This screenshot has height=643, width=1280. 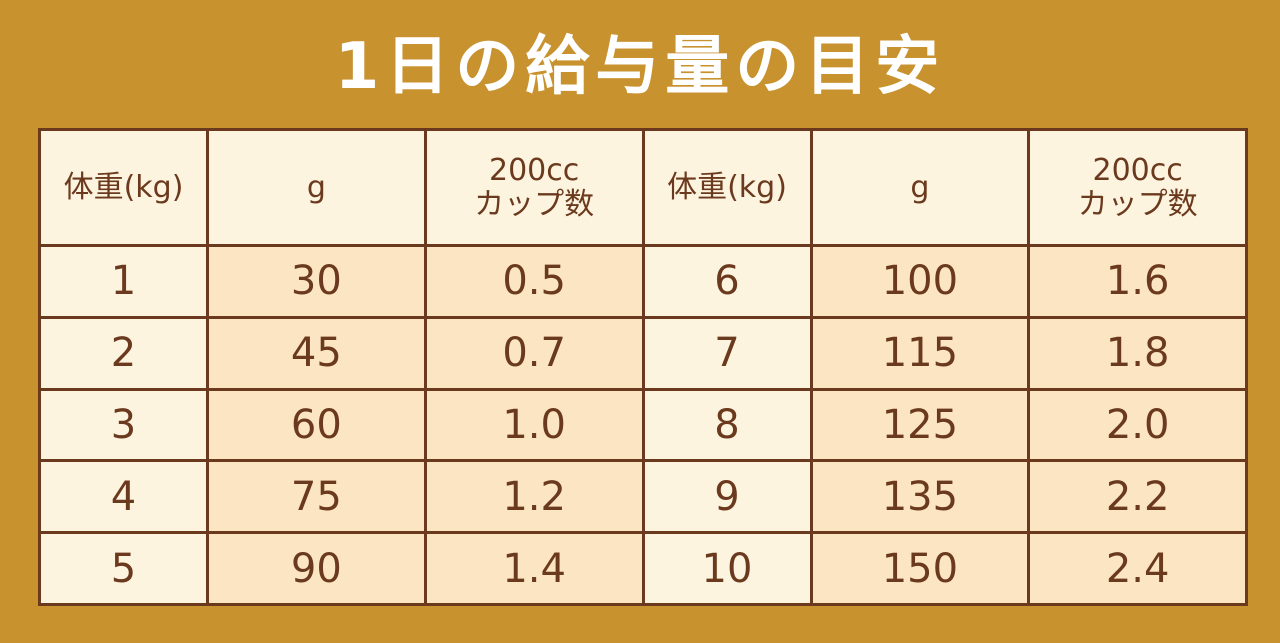 I want to click on amount-cell: 125, so click(x=920, y=425).